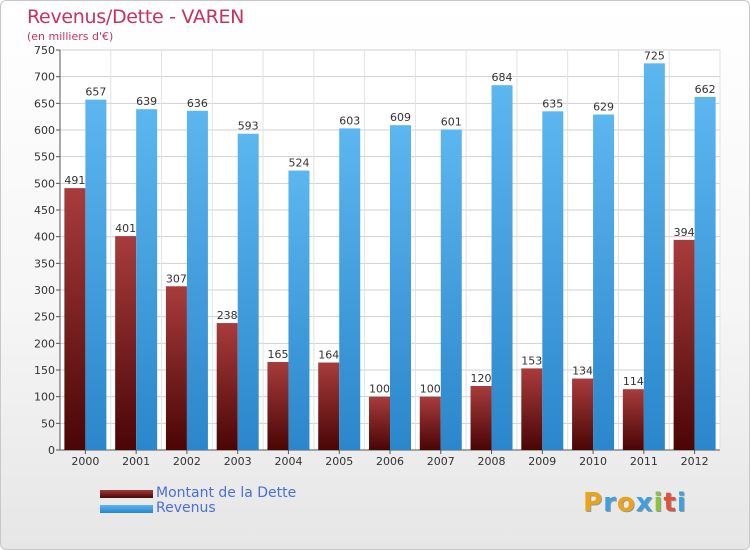 This screenshot has width=750, height=550. I want to click on logo-letter: P, so click(593, 503).